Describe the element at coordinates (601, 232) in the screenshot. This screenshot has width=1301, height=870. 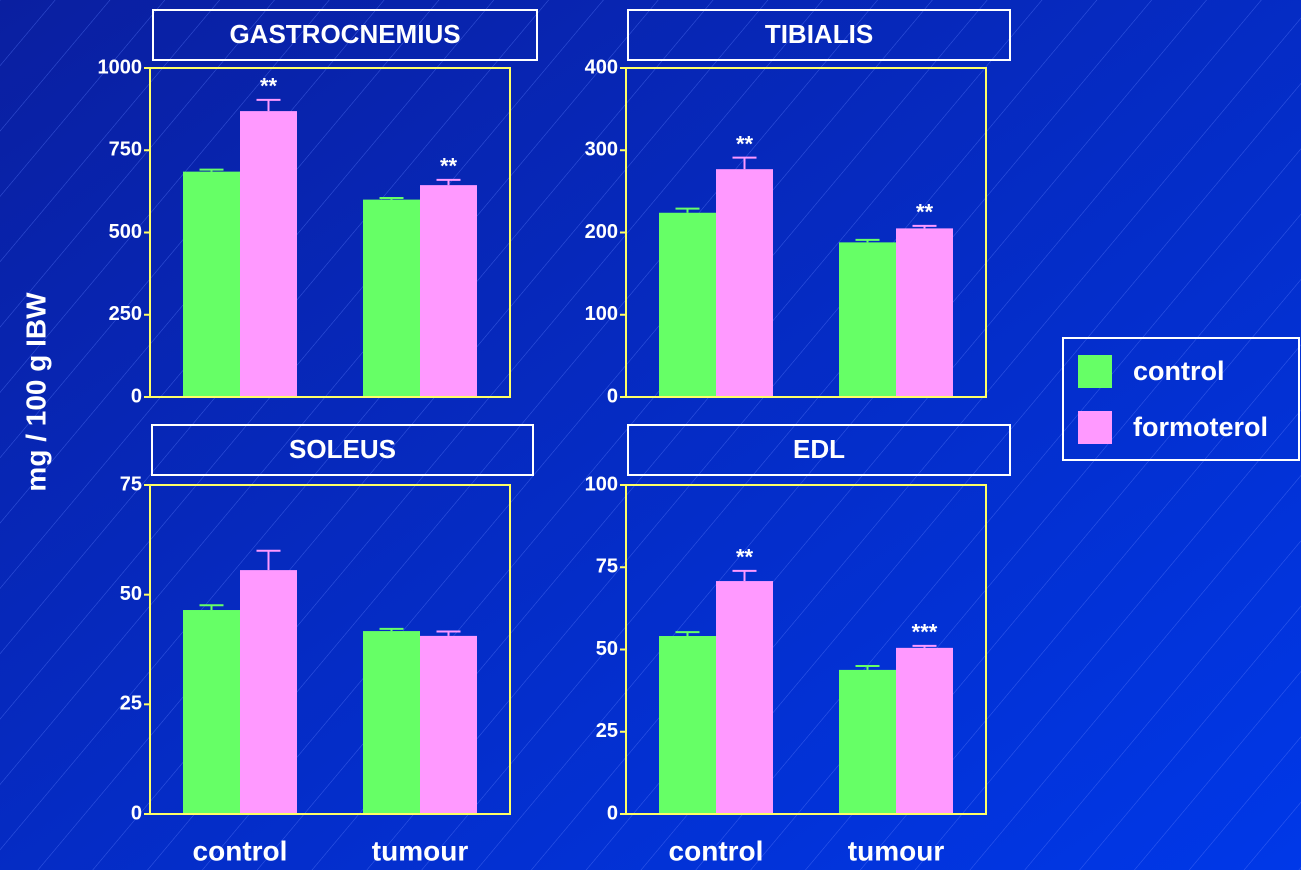
I see `y-tick-label: 200` at that location.